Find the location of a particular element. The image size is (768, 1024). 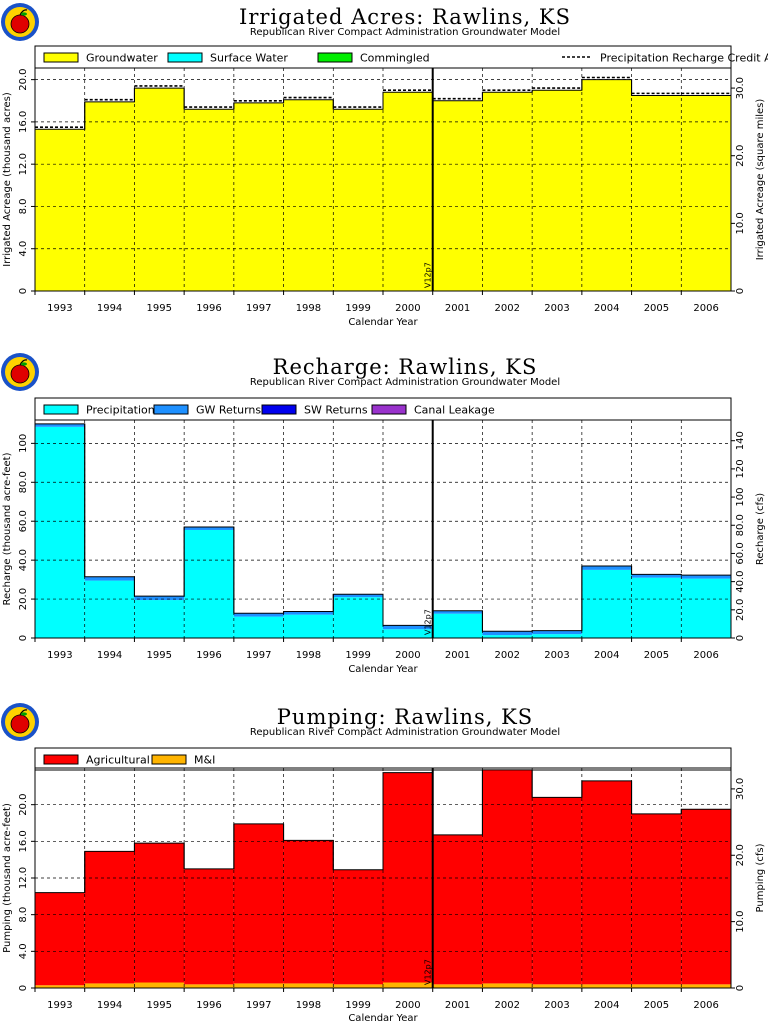

y-tick-label: 80.0 is located at coordinates (23, 482).